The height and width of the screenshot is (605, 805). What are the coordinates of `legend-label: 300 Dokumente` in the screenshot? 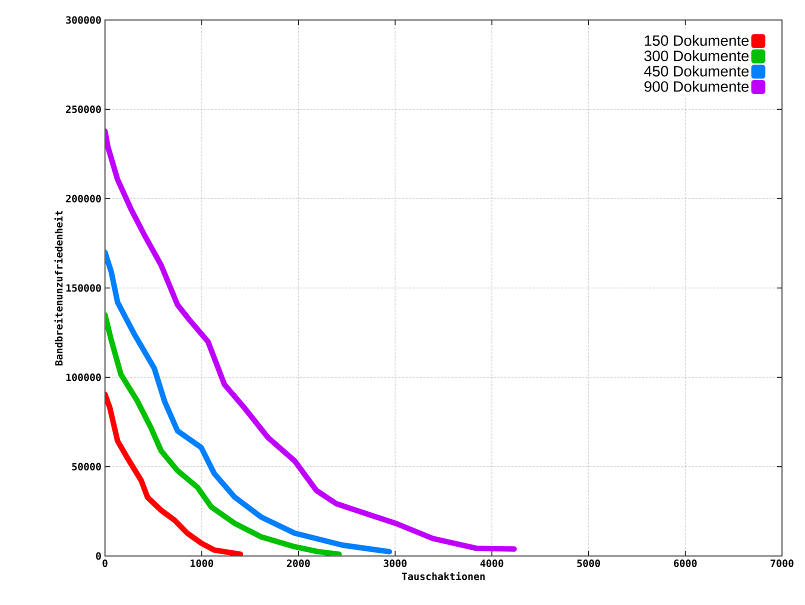 It's located at (696, 56).